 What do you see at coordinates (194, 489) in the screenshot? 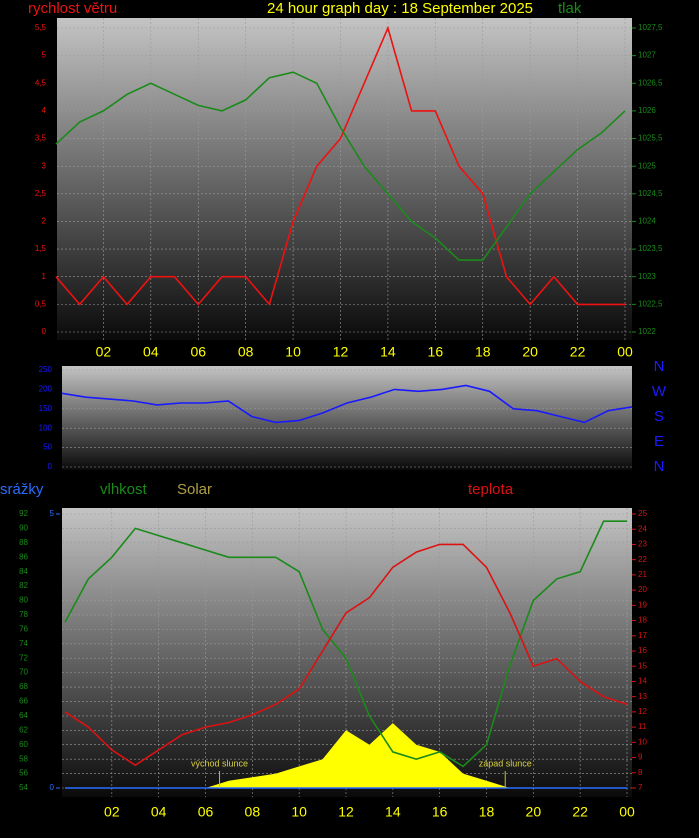
I see `legend-label: Solar` at bounding box center [194, 489].